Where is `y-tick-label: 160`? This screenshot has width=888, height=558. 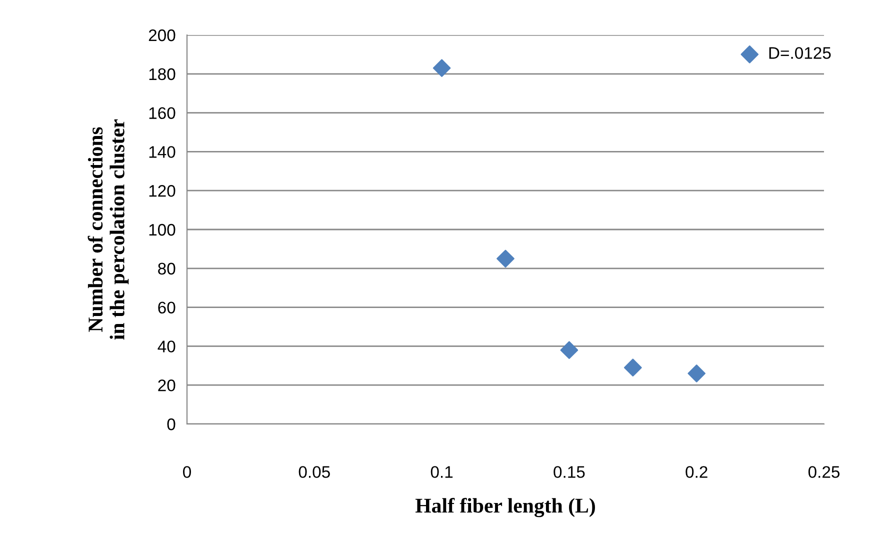
y-tick-label: 160 is located at coordinates (162, 113).